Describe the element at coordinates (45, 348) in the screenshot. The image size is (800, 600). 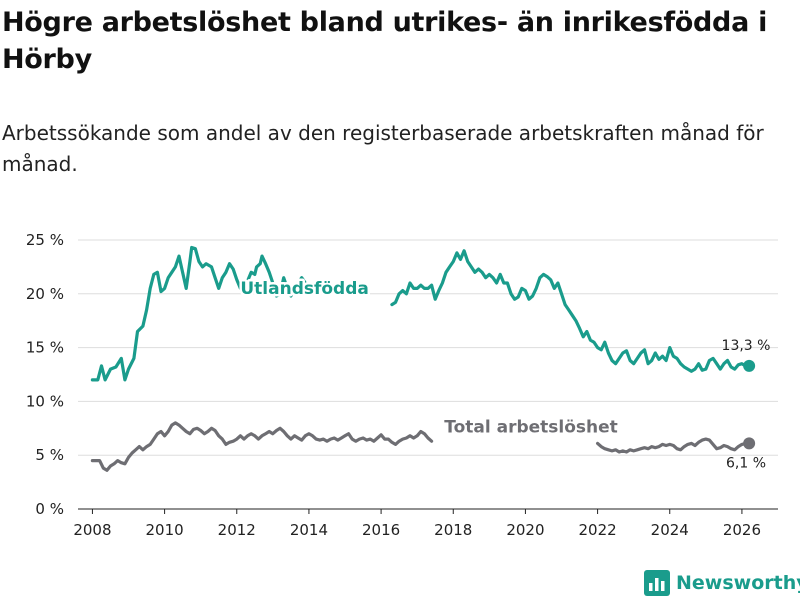
I see `y-tick-label: 15 %` at that location.